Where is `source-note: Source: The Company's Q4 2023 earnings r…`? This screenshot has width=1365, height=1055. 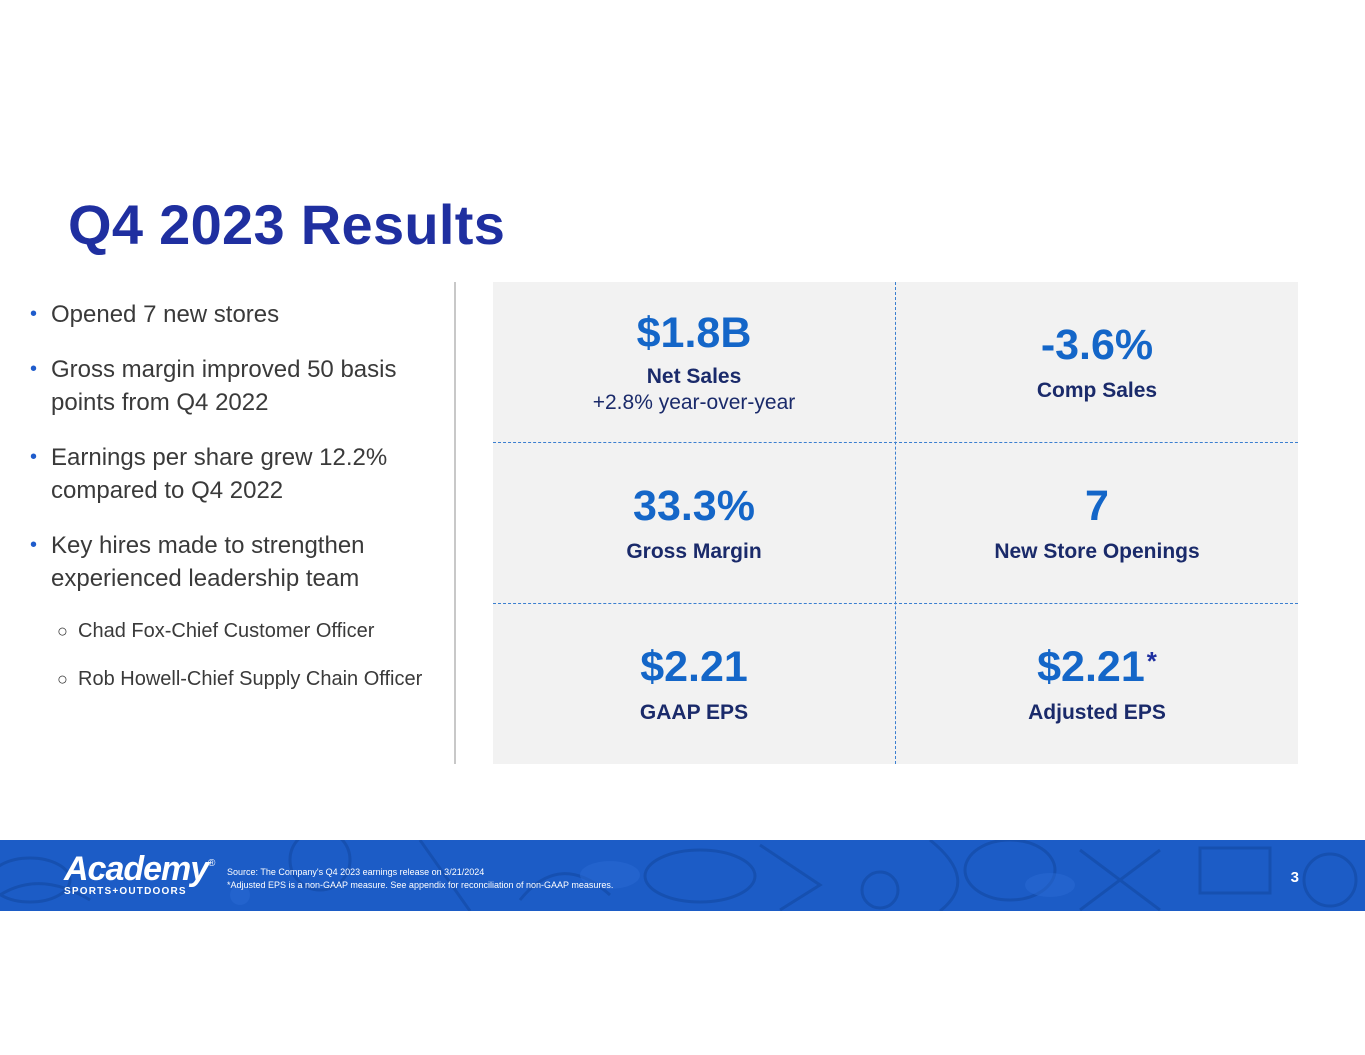 source-note: Source: The Company's Q4 2023 earnings r… is located at coordinates (356, 872).